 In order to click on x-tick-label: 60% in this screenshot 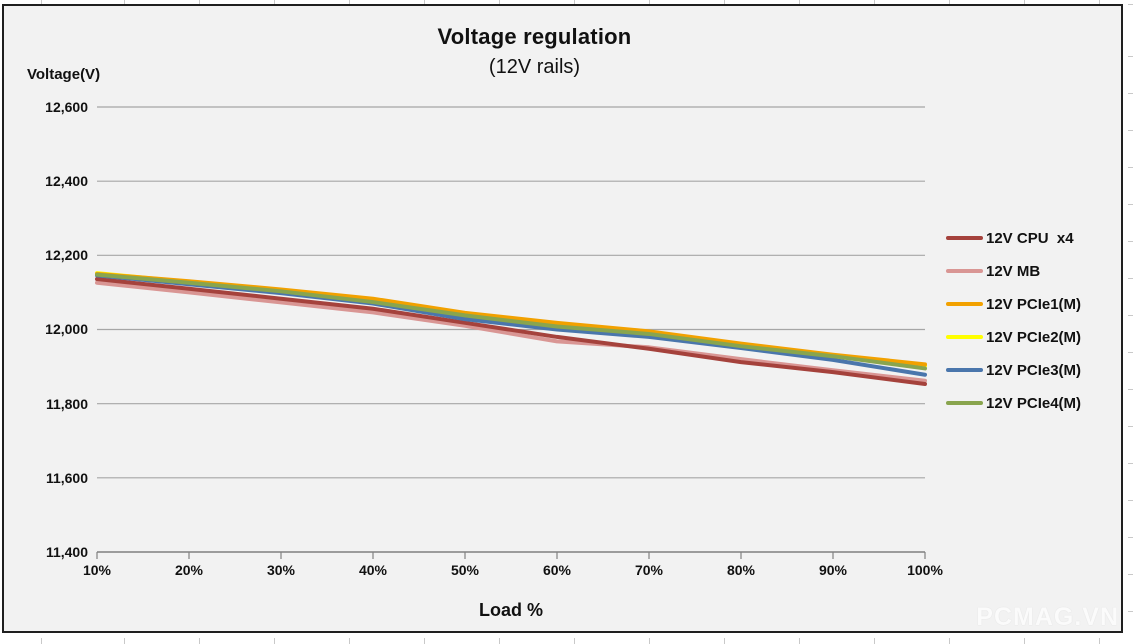, I will do `click(557, 570)`.